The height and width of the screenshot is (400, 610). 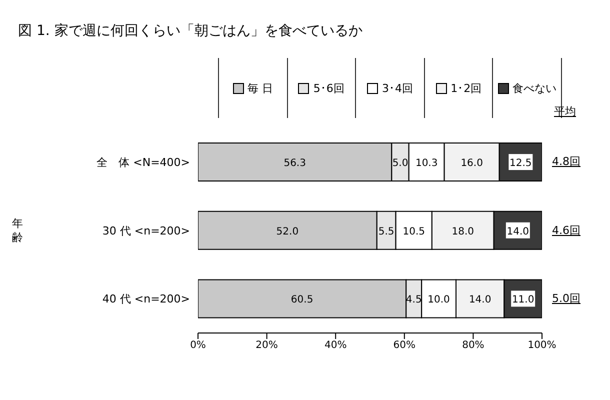 What do you see at coordinates (267, 346) in the screenshot?
I see `x-tick-label: 20%` at bounding box center [267, 346].